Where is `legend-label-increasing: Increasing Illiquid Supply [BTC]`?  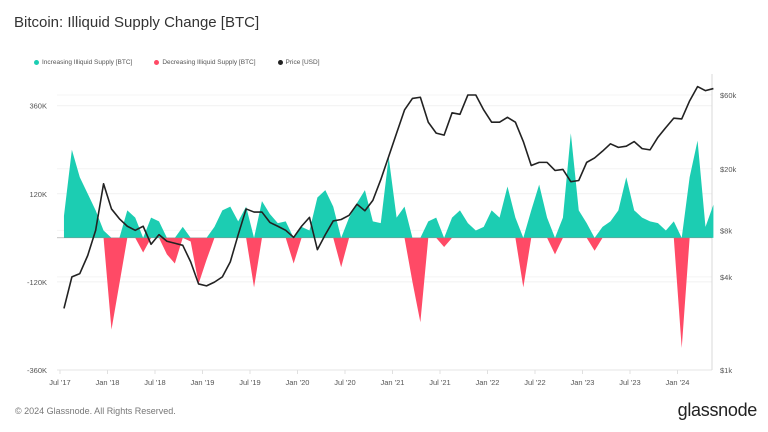
legend-label-increasing: Increasing Illiquid Supply [BTC] is located at coordinates (87, 62).